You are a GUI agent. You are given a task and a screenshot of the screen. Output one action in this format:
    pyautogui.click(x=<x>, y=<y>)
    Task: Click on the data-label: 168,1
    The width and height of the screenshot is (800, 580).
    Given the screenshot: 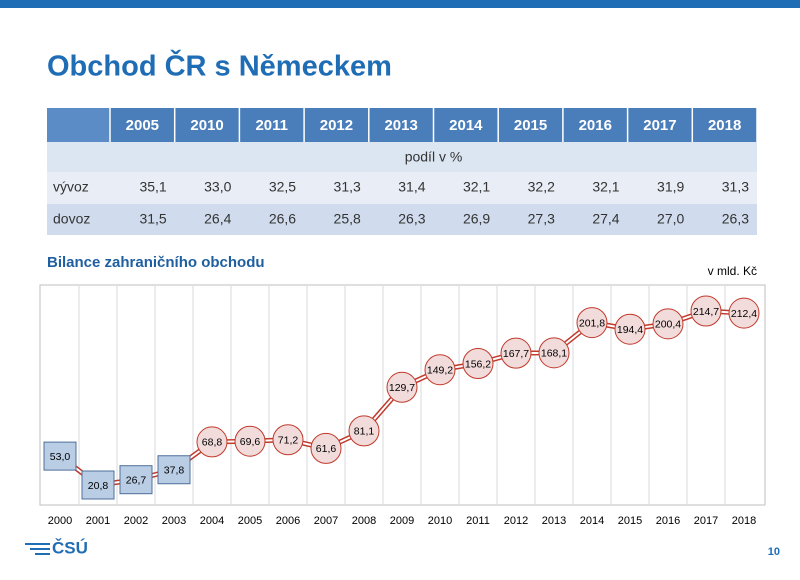 What is the action you would take?
    pyautogui.click(x=554, y=354)
    